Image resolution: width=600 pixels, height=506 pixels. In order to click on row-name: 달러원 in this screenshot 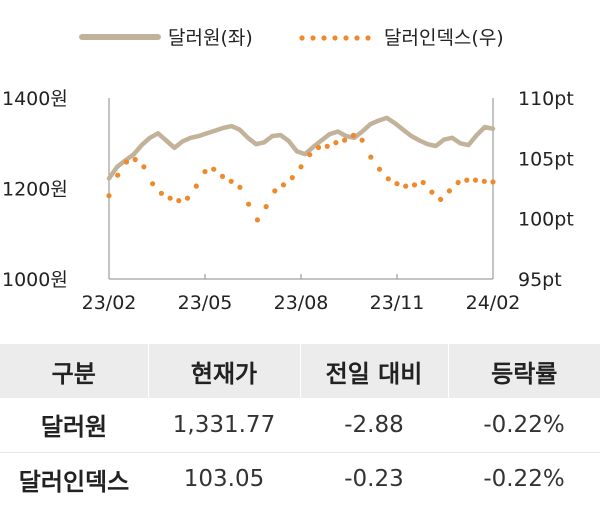, I will do `click(74, 425)`.